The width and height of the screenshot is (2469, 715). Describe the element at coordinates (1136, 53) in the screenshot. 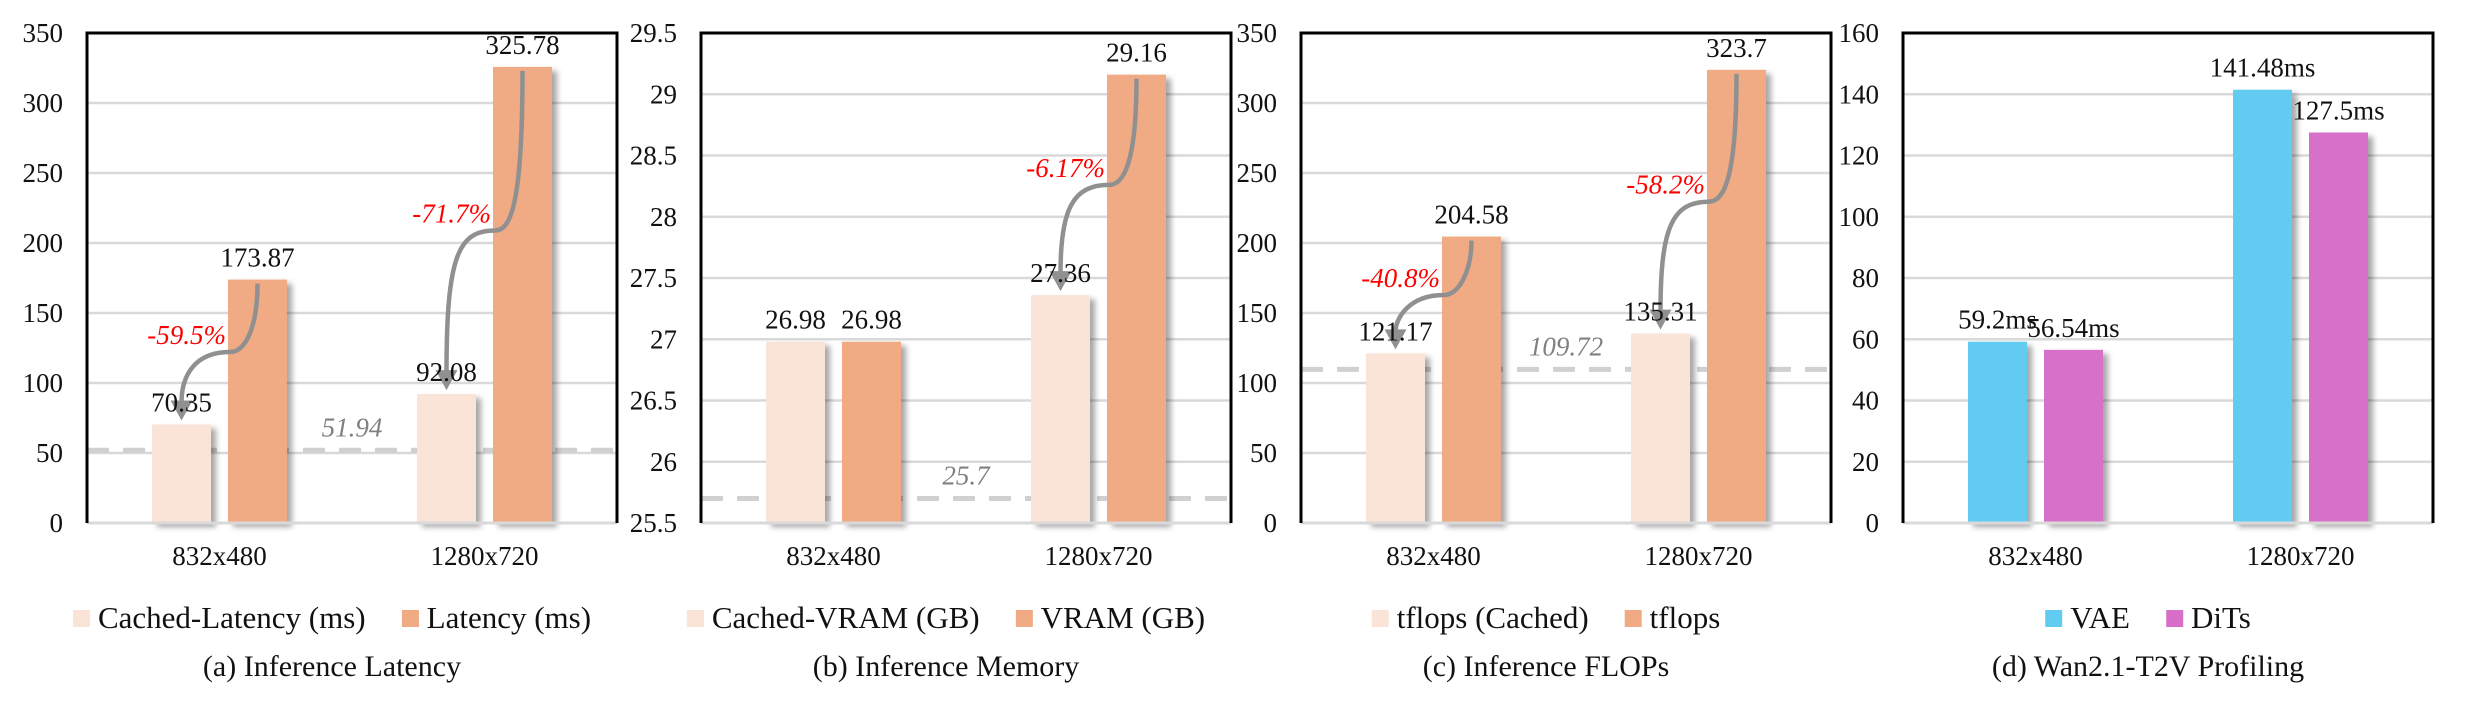

I see `bar-value-label: 29.16` at that location.